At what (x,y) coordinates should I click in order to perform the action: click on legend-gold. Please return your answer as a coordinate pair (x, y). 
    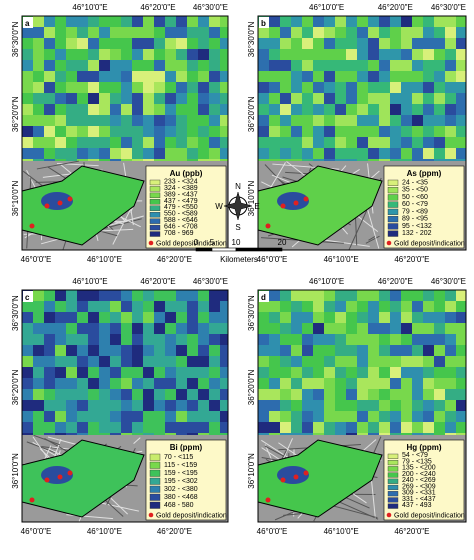
    Looking at the image, I should click on (151, 243).